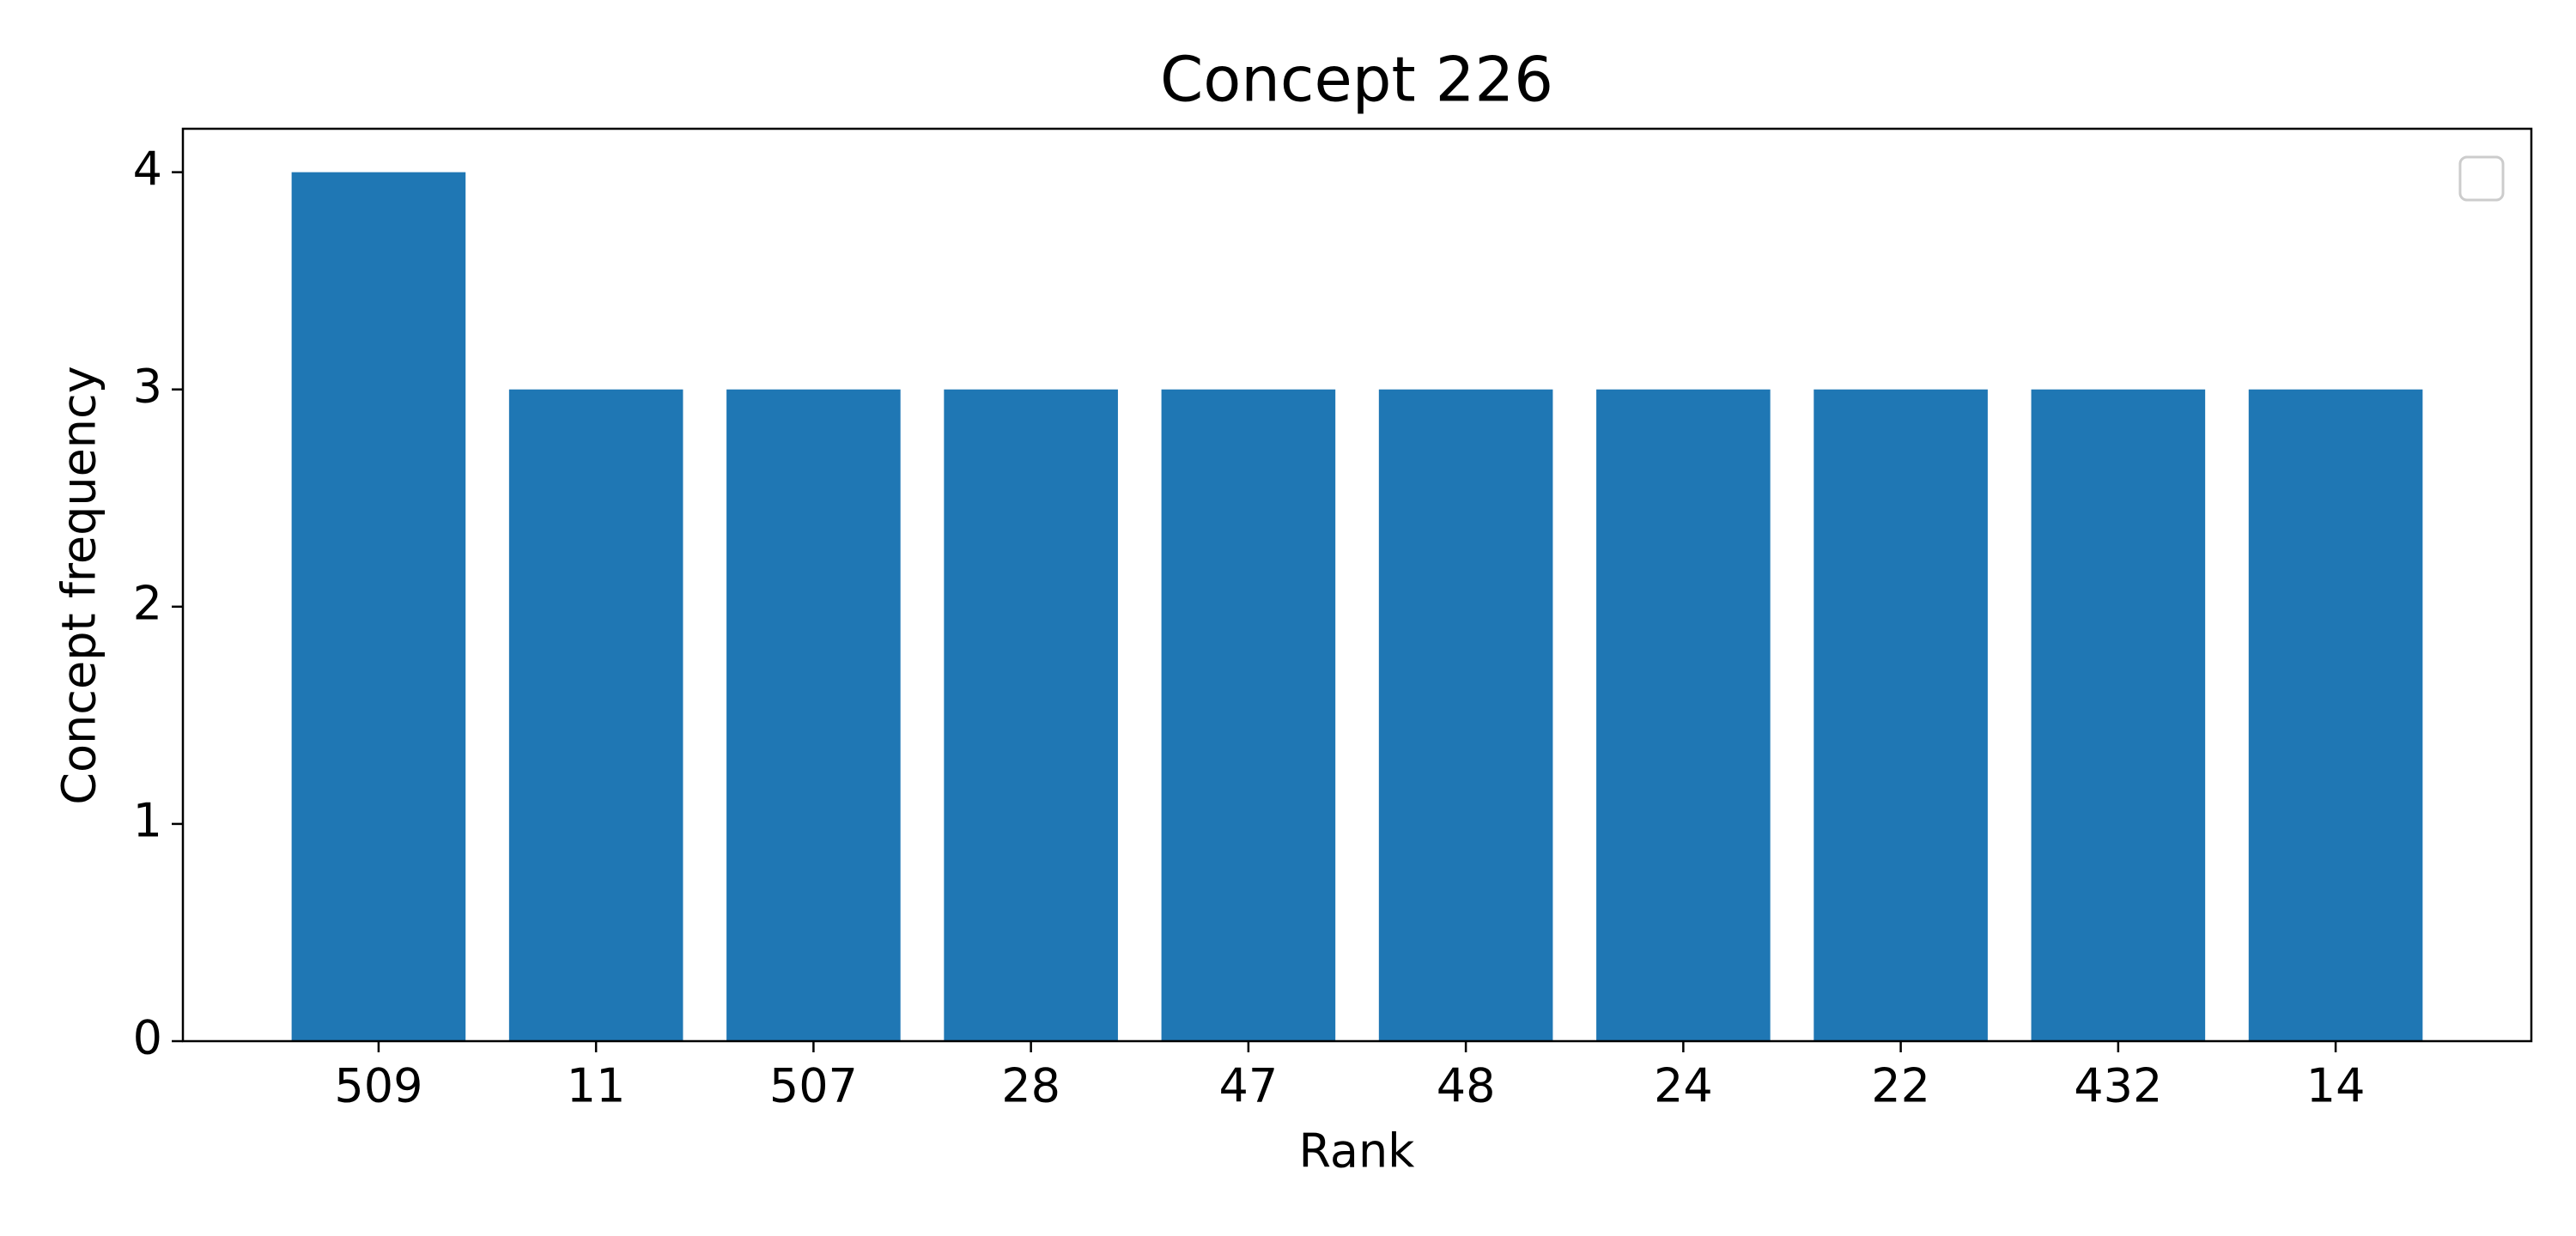  Describe the element at coordinates (1357, 1151) in the screenshot. I see `x-axis-label: Rank` at that location.